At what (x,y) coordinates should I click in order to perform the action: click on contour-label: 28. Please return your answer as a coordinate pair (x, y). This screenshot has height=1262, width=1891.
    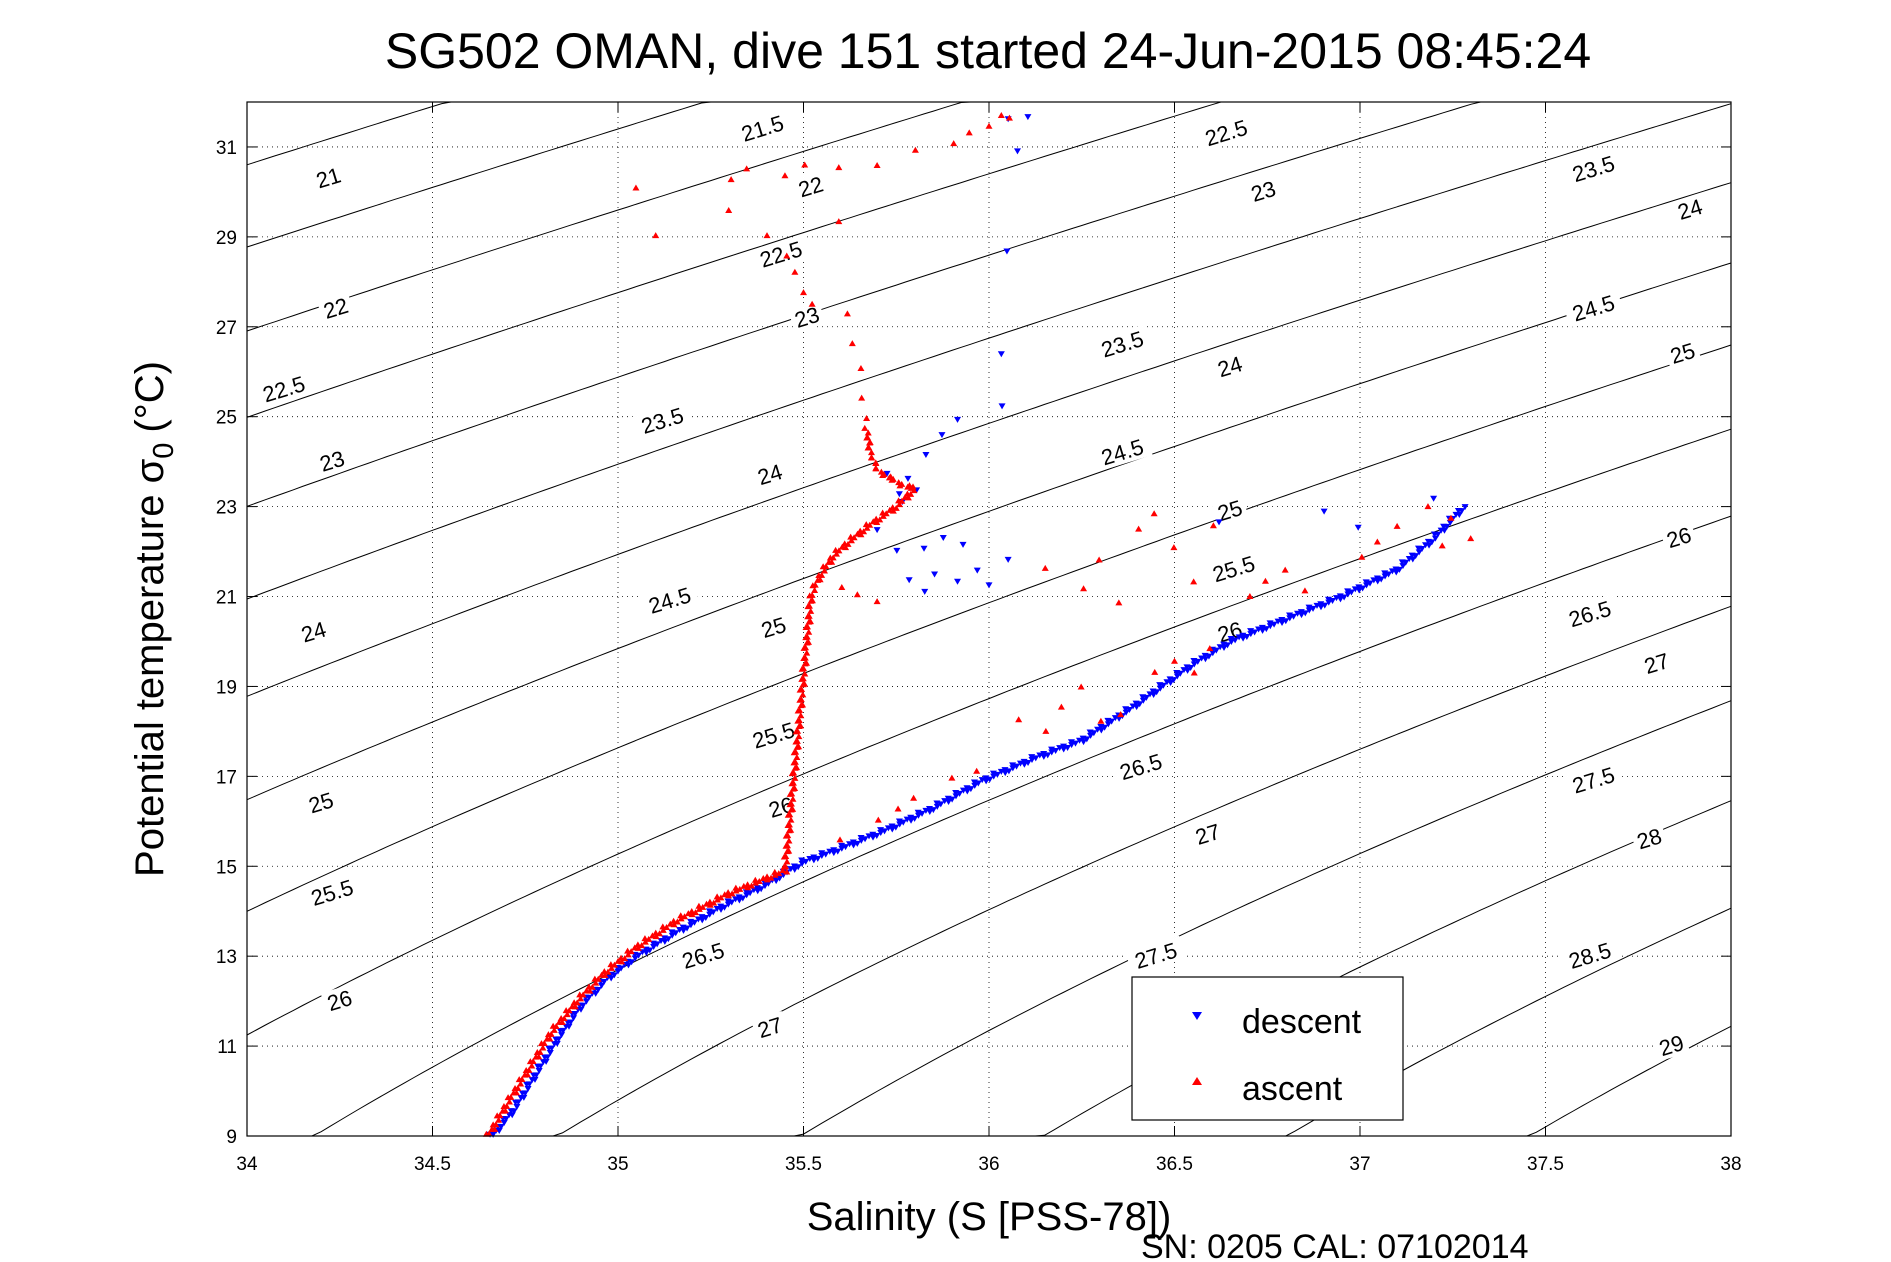
    Looking at the image, I should click on (1649, 838).